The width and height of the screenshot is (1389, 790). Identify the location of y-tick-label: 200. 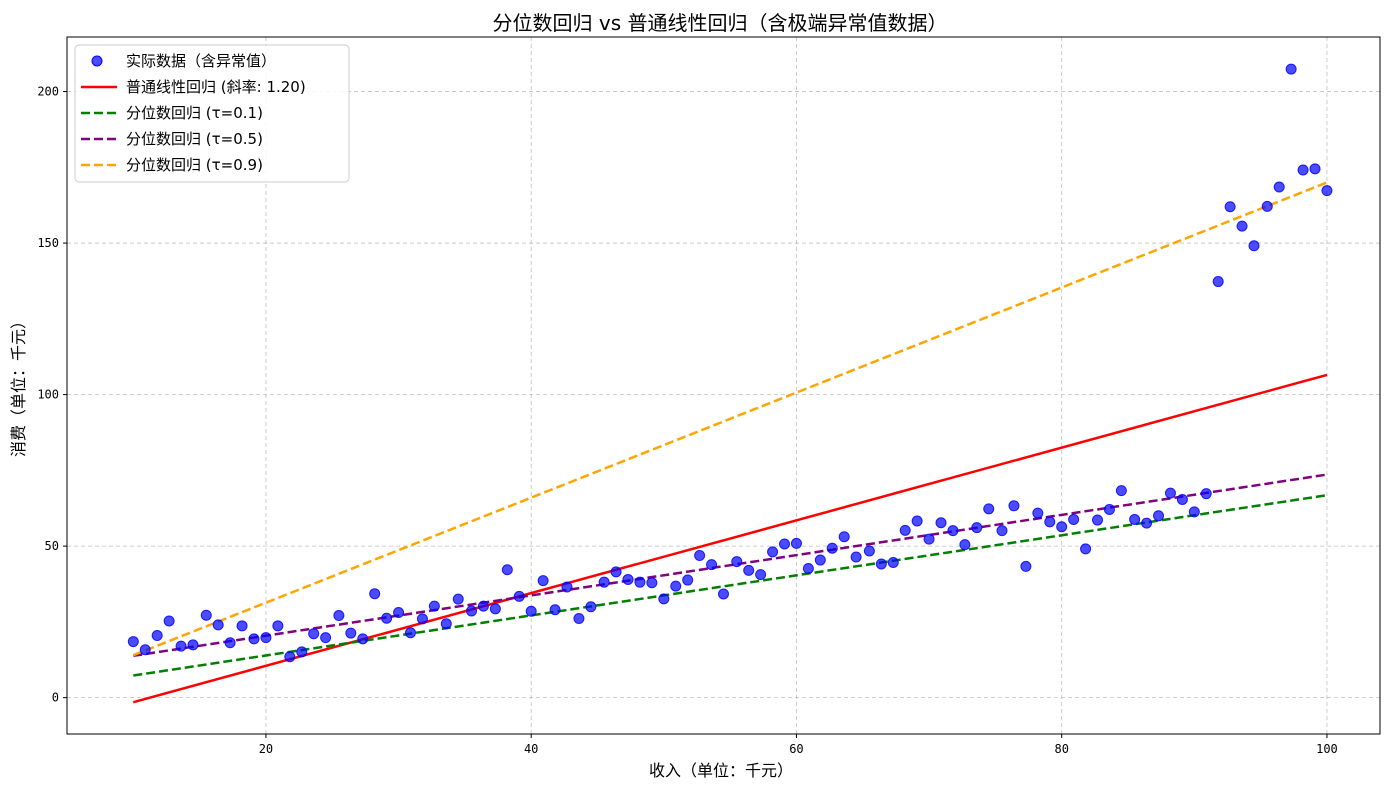
(48, 92).